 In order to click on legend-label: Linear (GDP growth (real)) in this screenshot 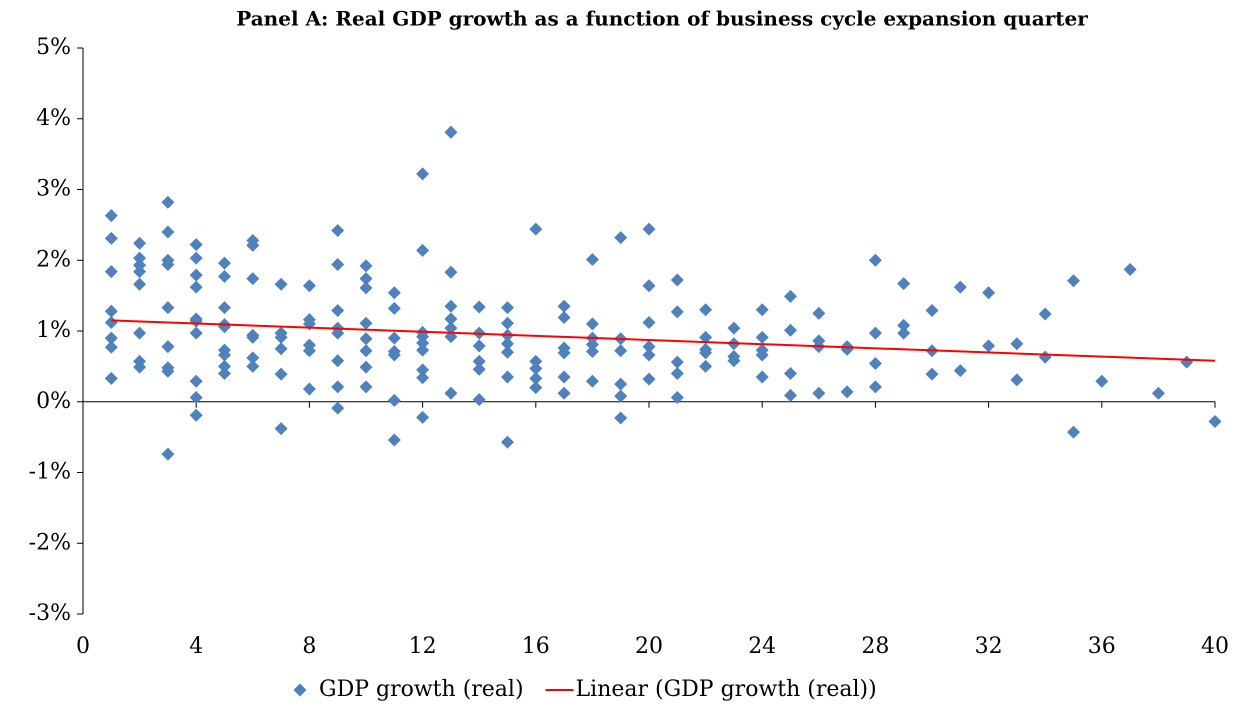, I will do `click(726, 689)`.